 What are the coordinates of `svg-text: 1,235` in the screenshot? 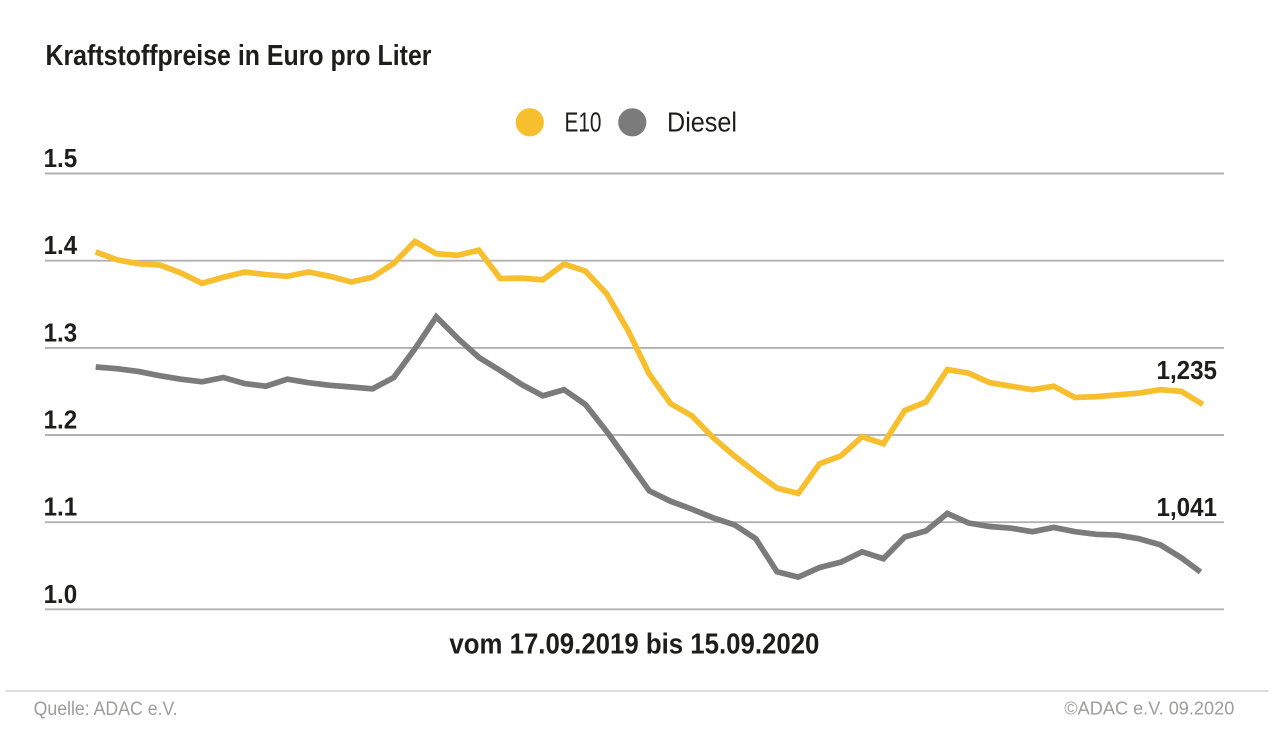 It's located at (1187, 370).